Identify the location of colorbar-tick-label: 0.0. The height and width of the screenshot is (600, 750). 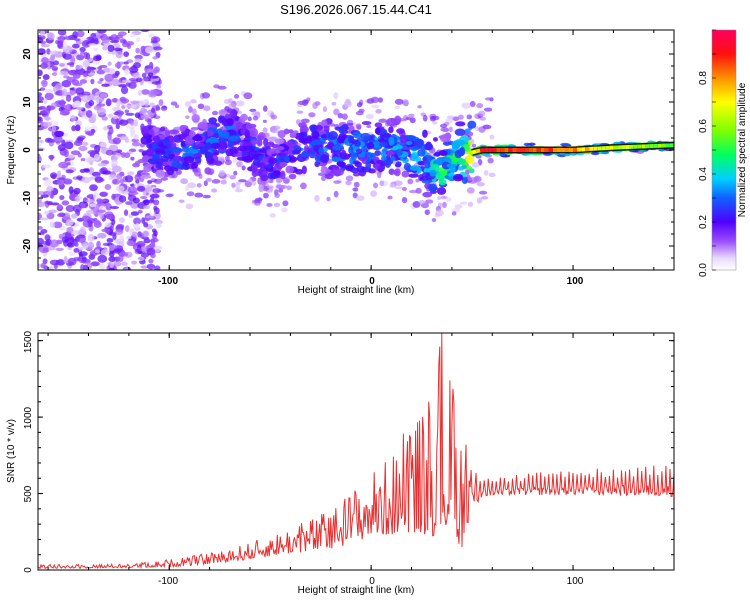
(703, 270).